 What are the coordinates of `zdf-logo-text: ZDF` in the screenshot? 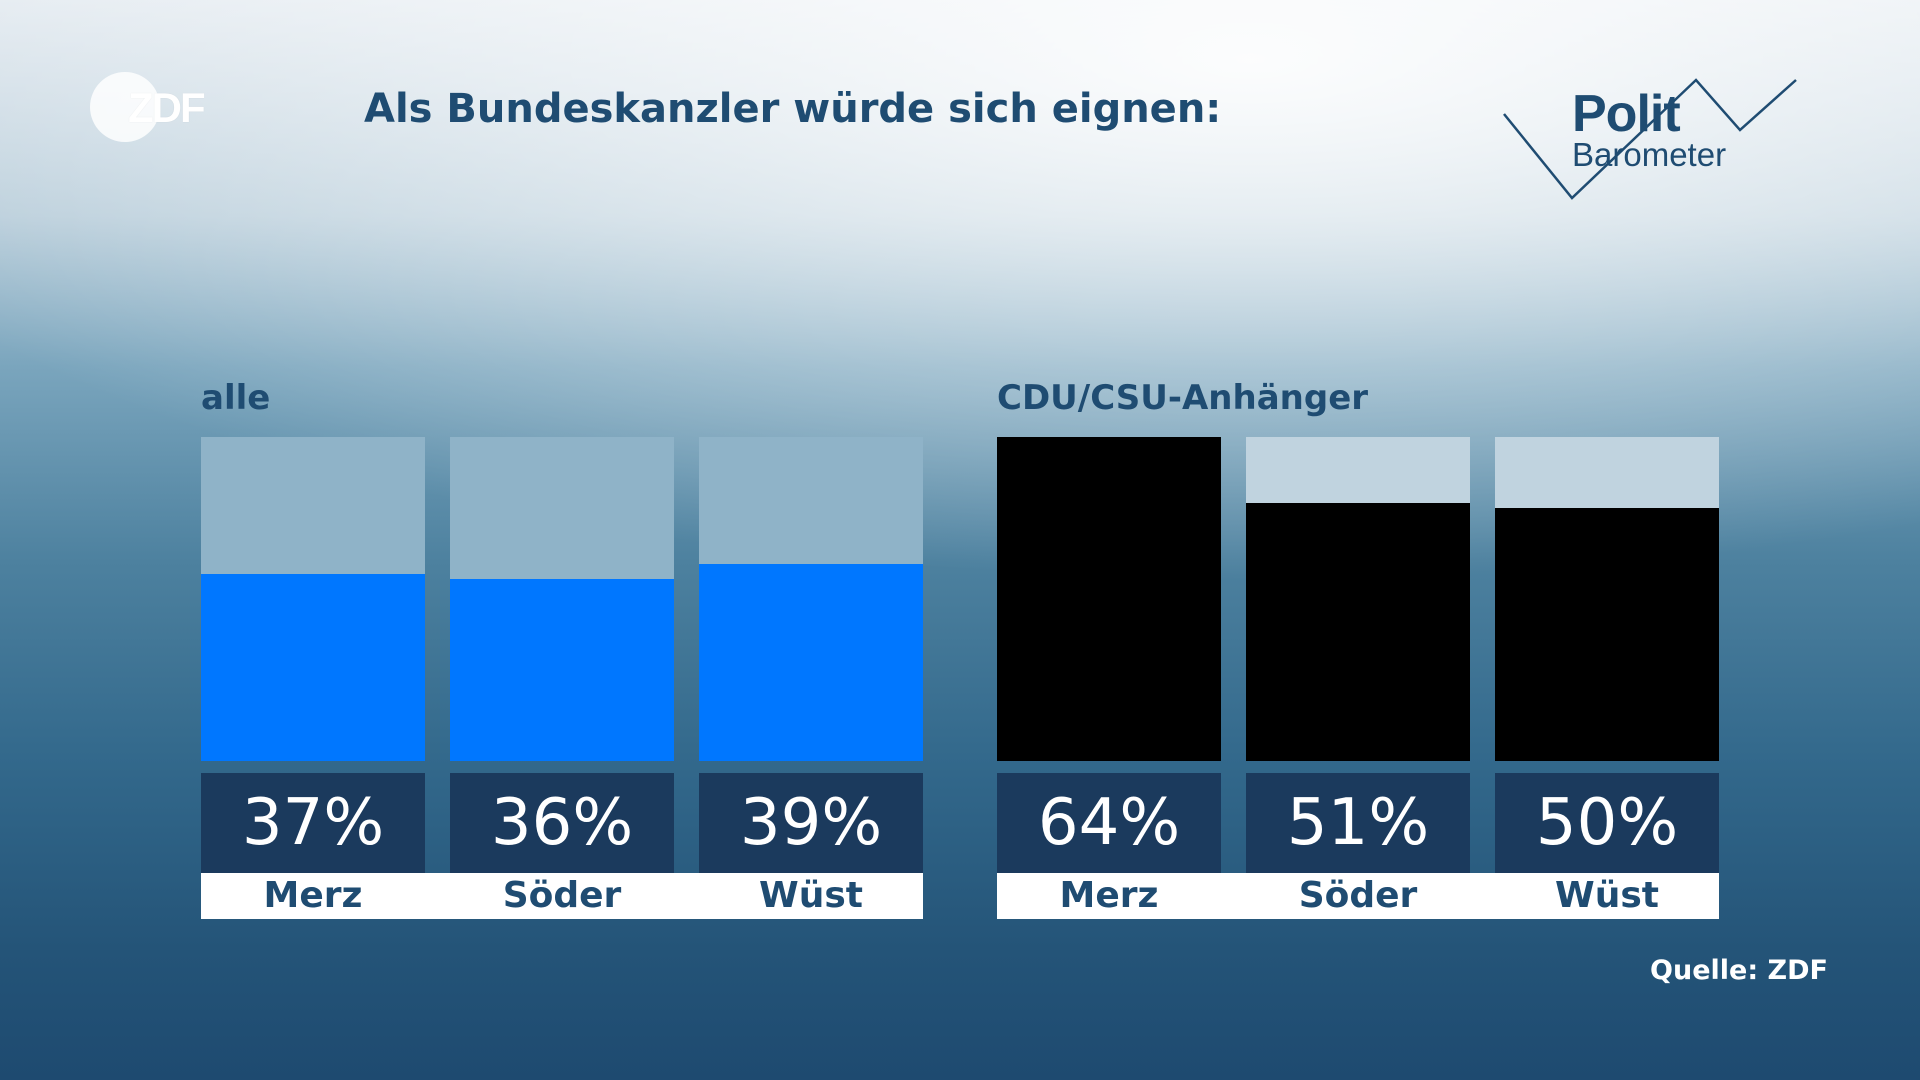 It's located at (167, 107).